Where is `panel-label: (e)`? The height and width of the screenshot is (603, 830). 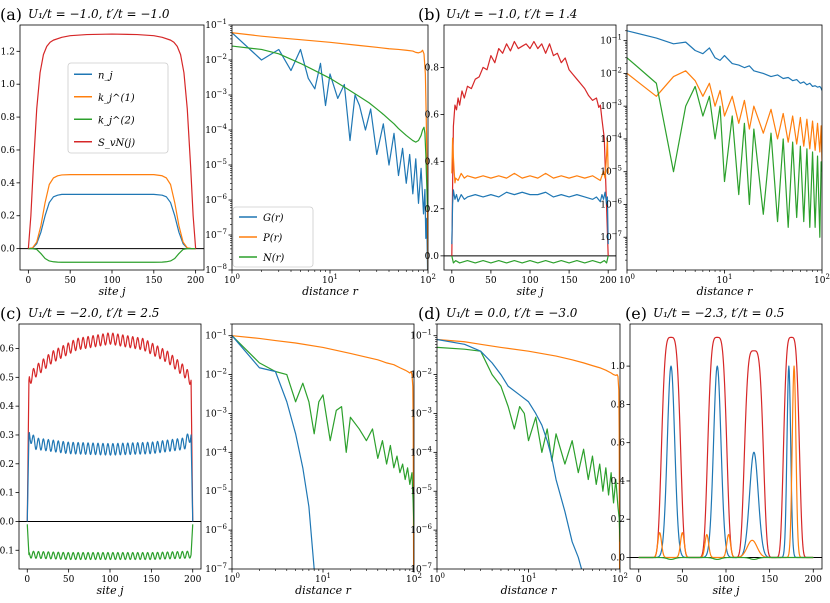
panel-label: (e) is located at coordinates (636, 313).